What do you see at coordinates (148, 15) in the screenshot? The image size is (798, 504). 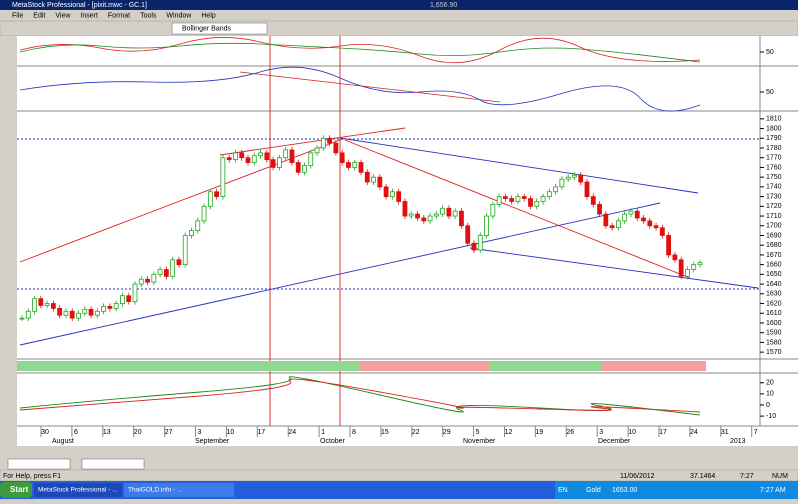 I see `menu-item: Tools` at bounding box center [148, 15].